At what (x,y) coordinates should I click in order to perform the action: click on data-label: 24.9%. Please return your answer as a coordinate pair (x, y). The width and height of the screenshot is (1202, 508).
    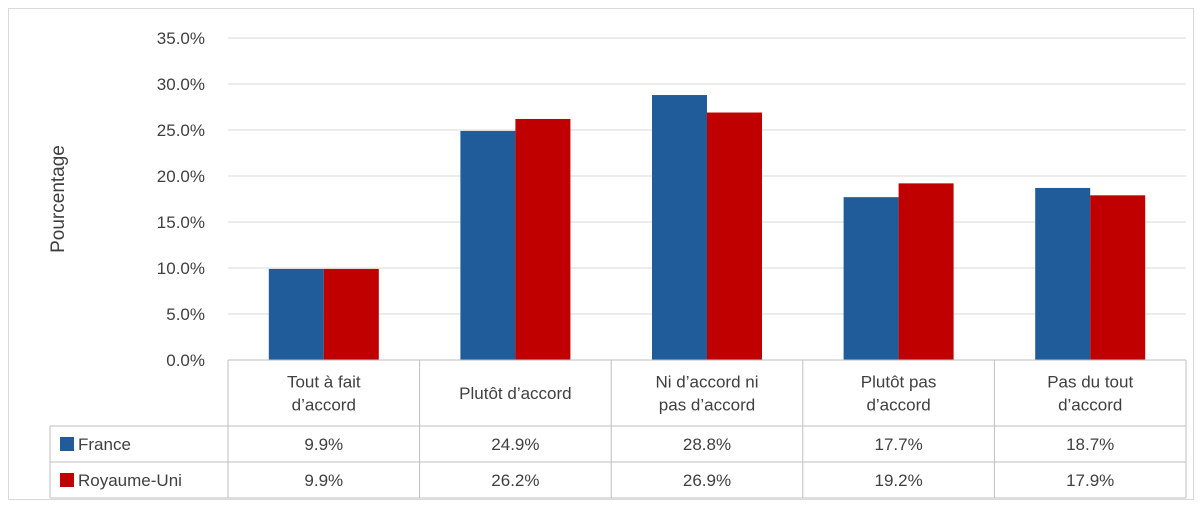
    Looking at the image, I should click on (515, 444).